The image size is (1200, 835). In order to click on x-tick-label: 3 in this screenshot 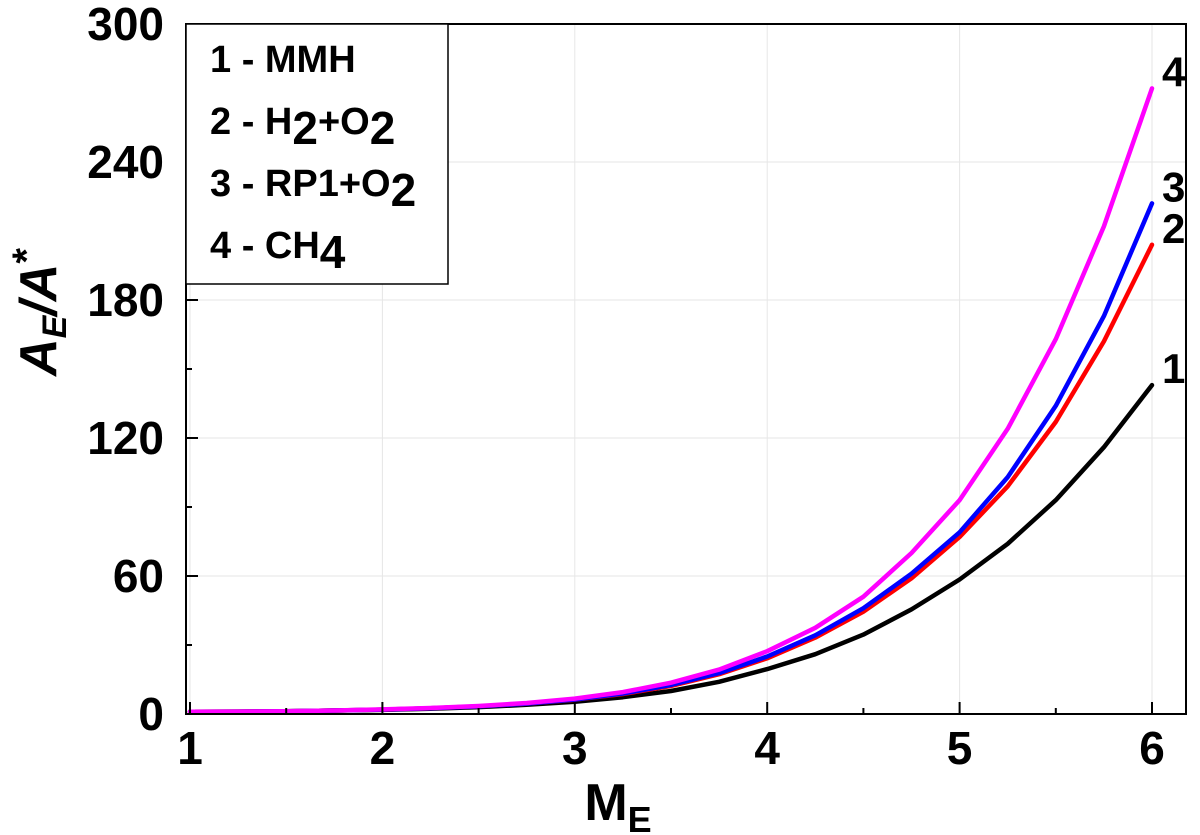, I will do `click(575, 748)`.